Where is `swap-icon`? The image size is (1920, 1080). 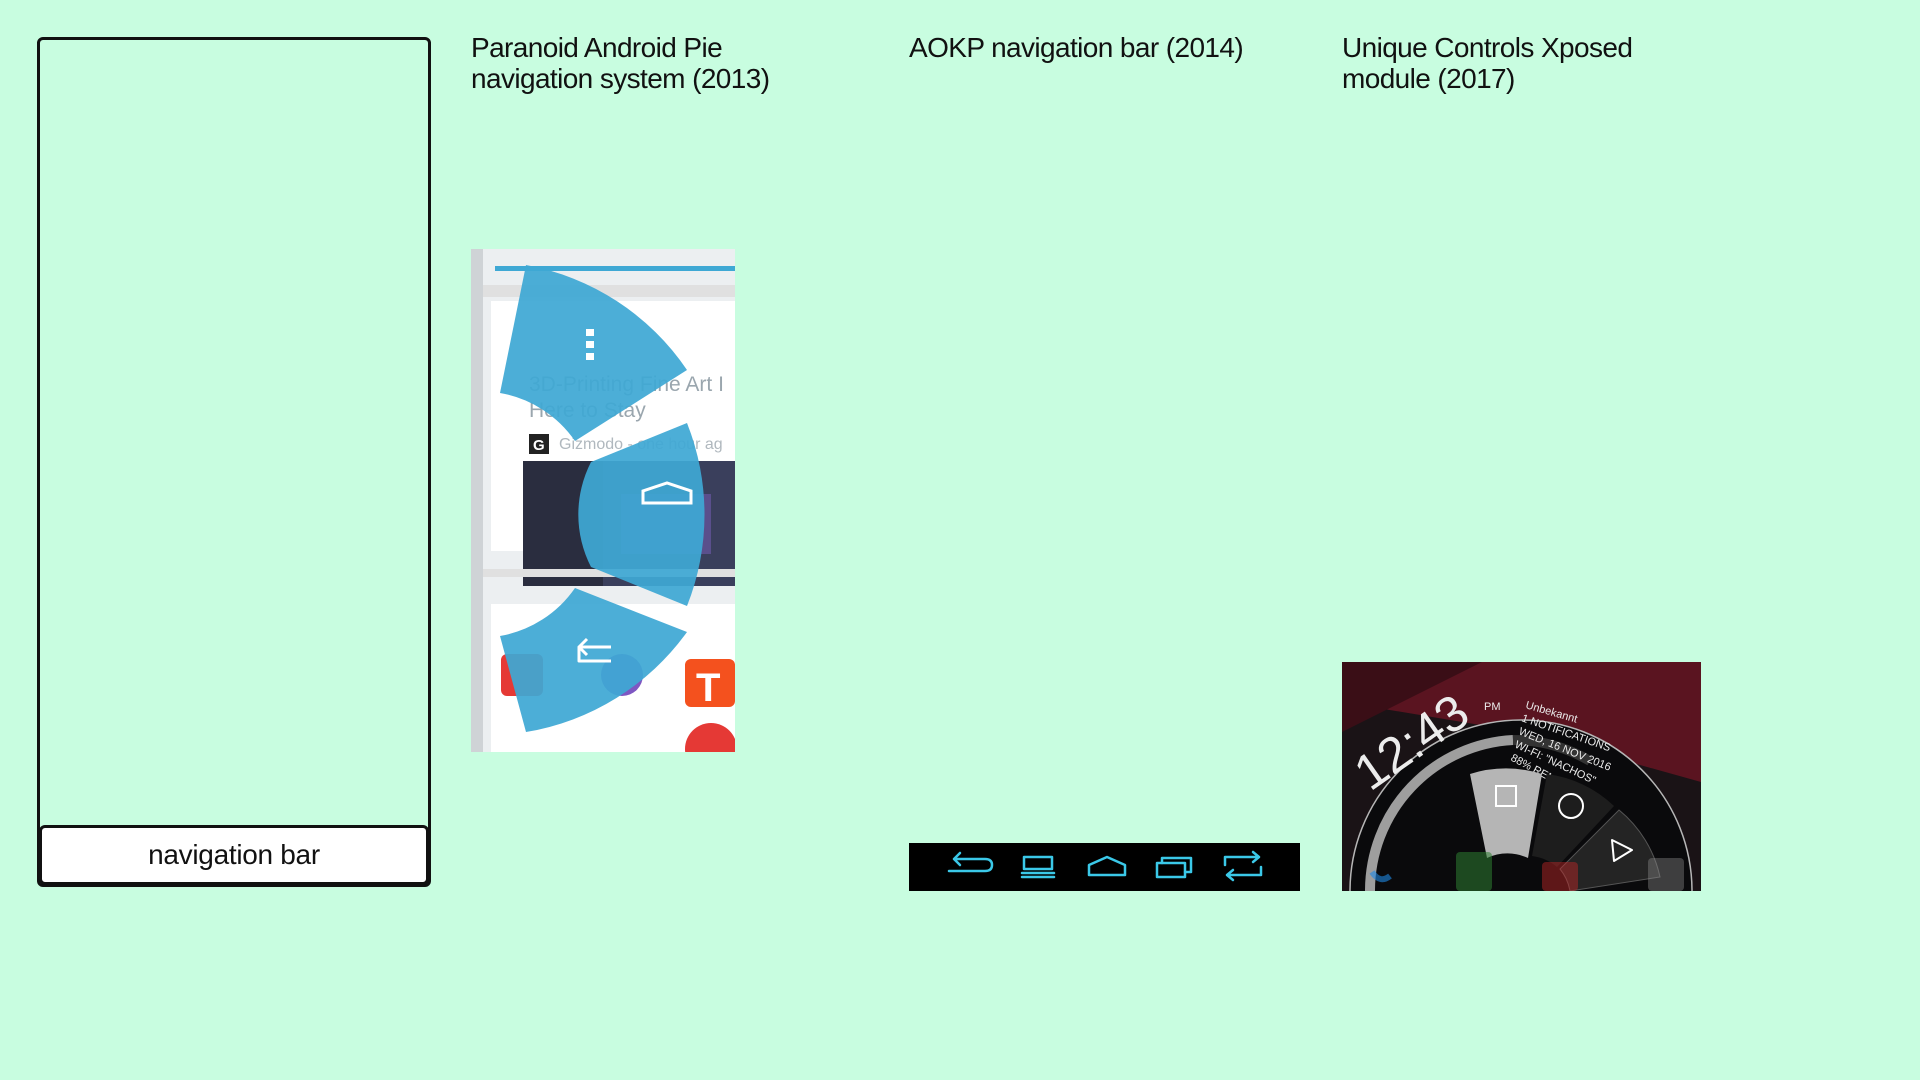 swap-icon is located at coordinates (1243, 866).